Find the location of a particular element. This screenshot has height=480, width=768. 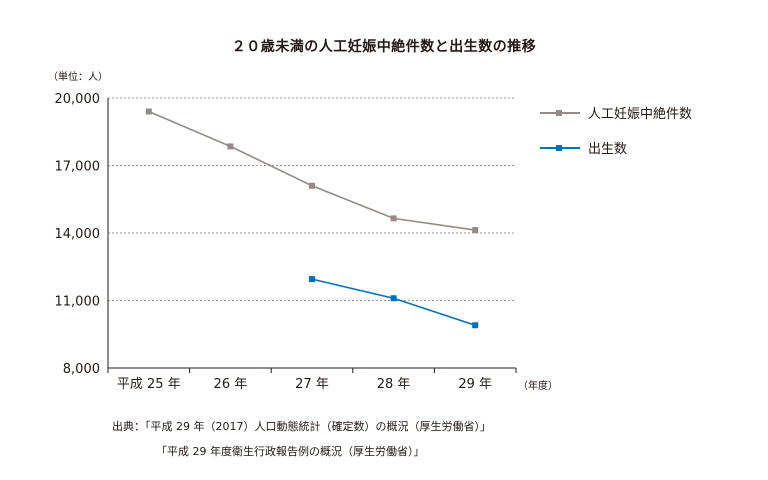

legend-swatch-births is located at coordinates (560, 148).